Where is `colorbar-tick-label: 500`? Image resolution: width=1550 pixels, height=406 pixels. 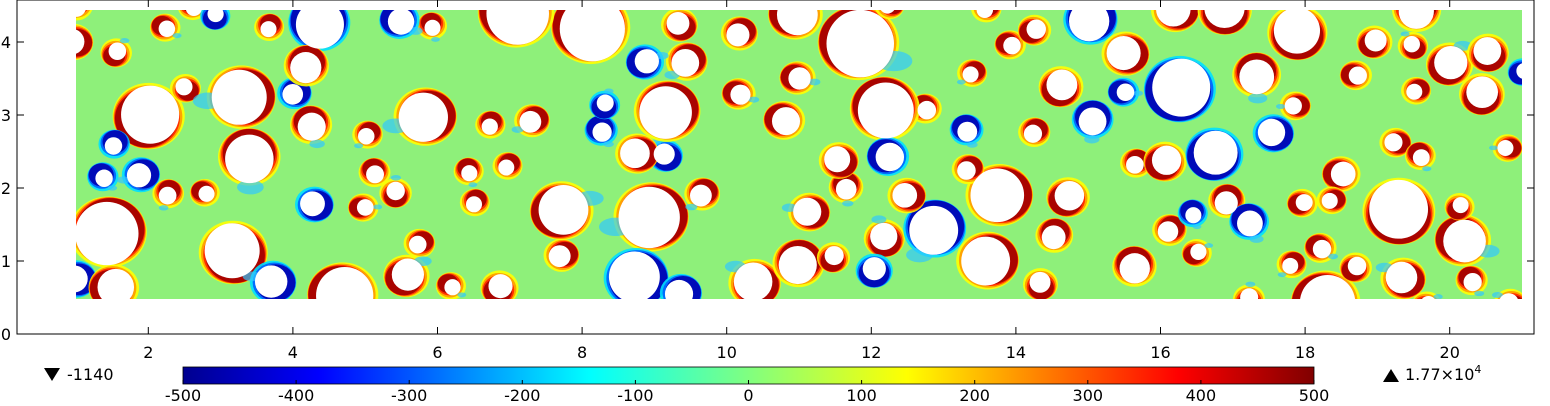 colorbar-tick-label: 500 is located at coordinates (1314, 395).